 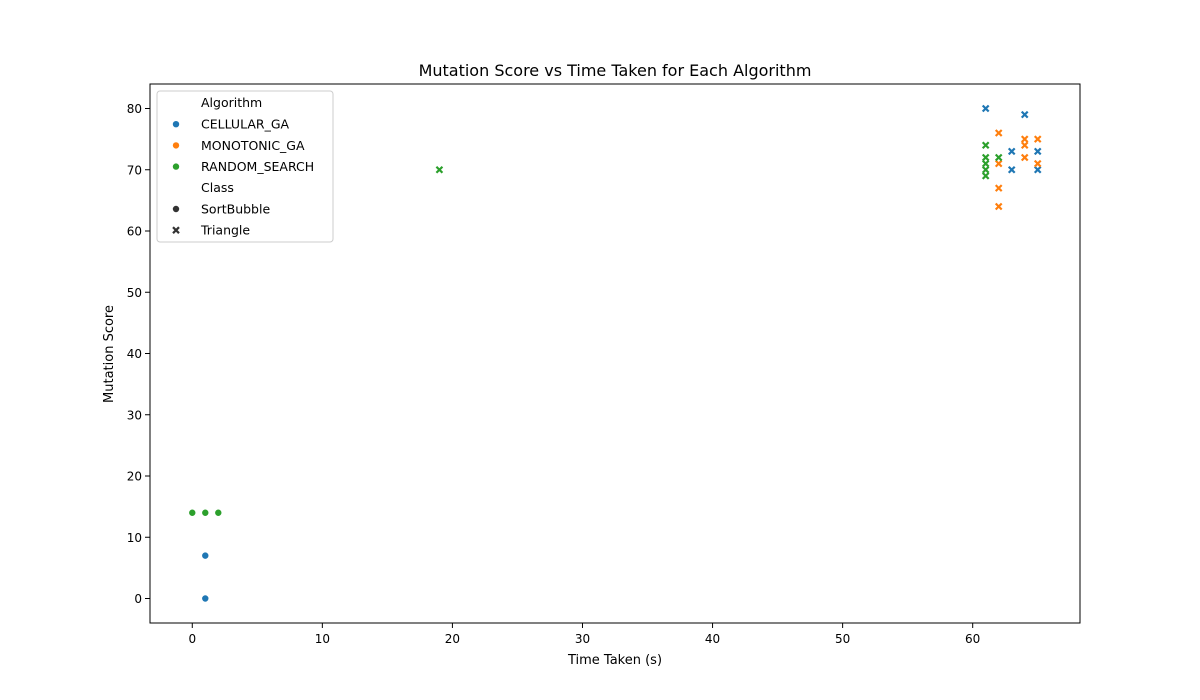 What do you see at coordinates (231, 102) in the screenshot?
I see `legend-heading-algorithm: Algorithm` at bounding box center [231, 102].